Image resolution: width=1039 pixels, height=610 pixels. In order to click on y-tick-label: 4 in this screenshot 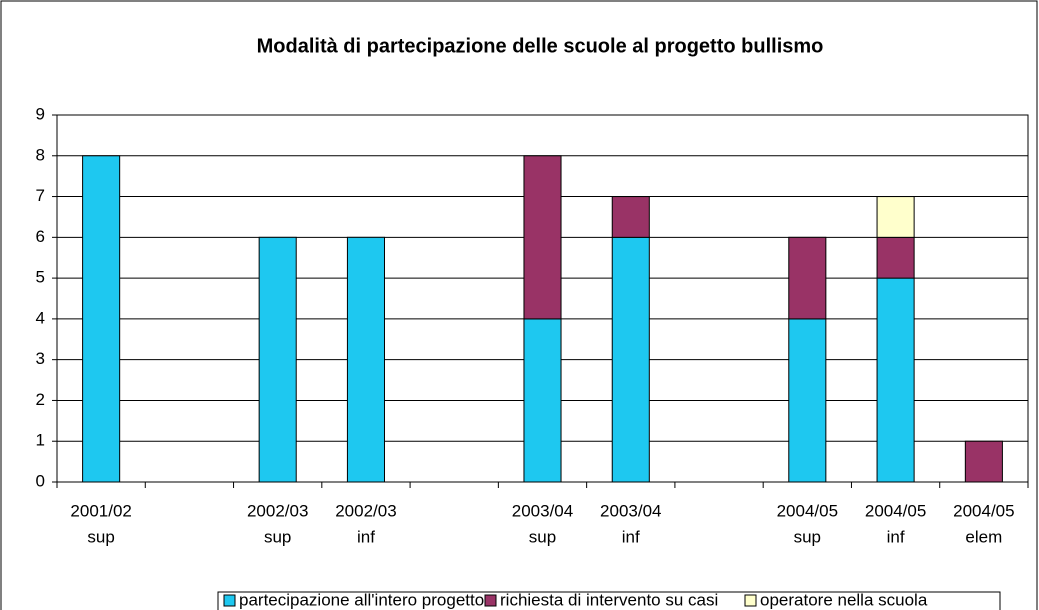, I will do `click(40, 317)`.